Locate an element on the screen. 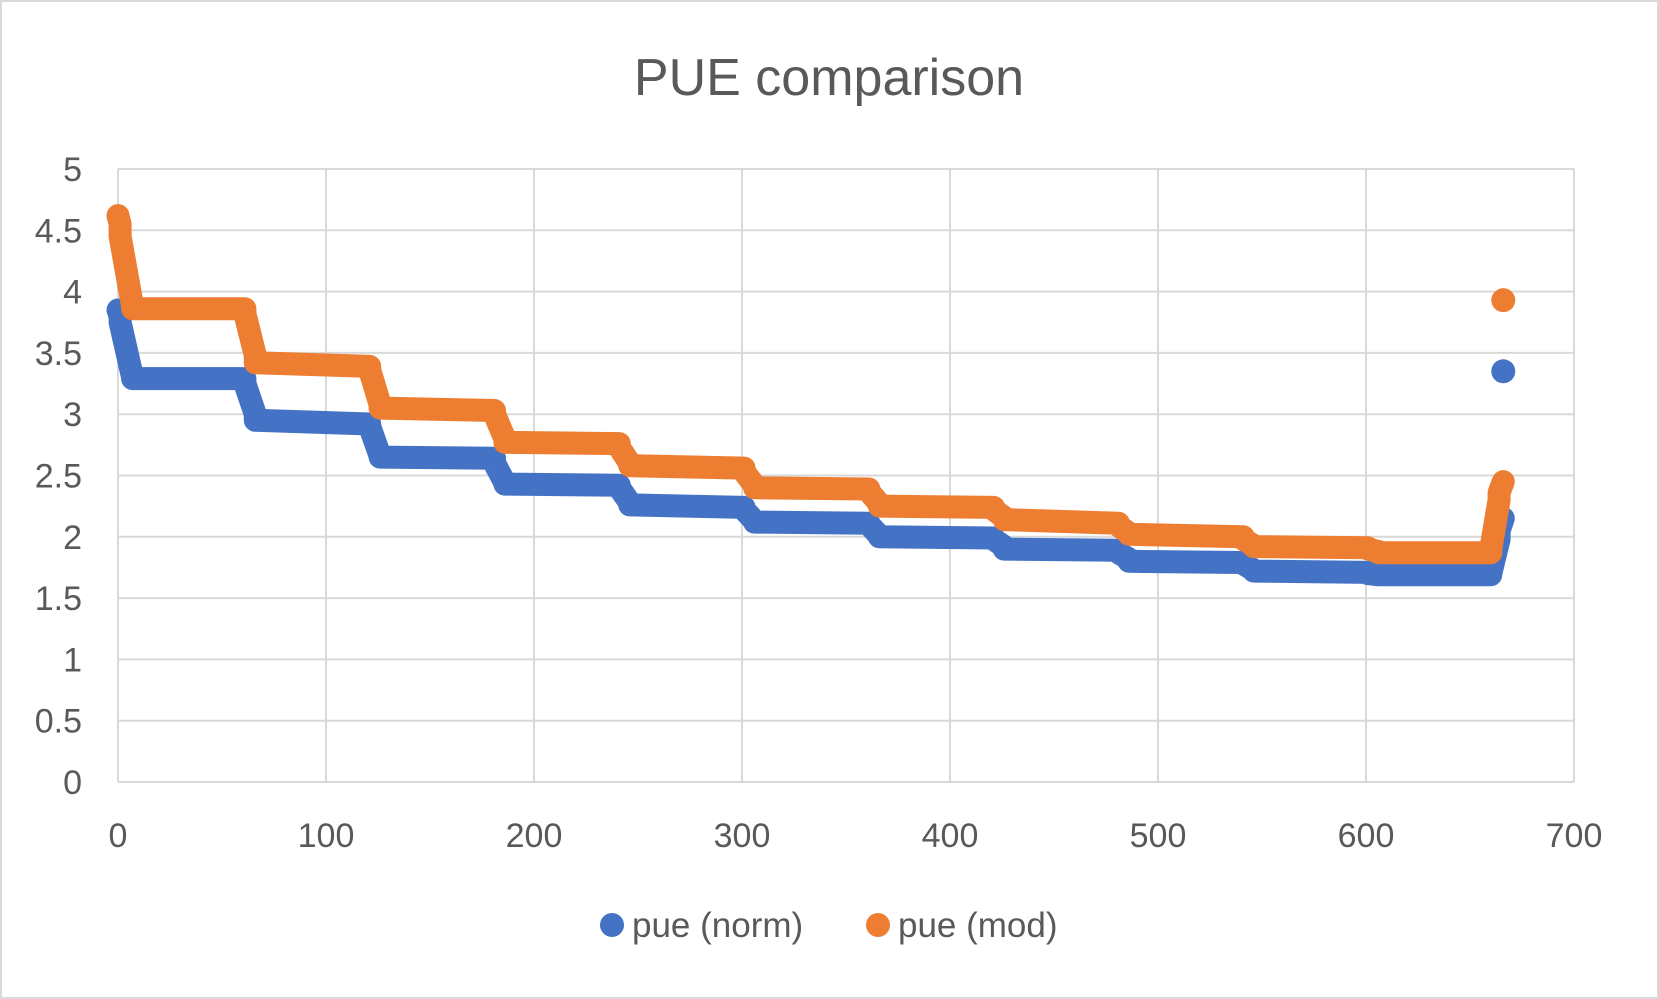 This screenshot has width=1659, height=999. legend-marker-mod is located at coordinates (878, 925).